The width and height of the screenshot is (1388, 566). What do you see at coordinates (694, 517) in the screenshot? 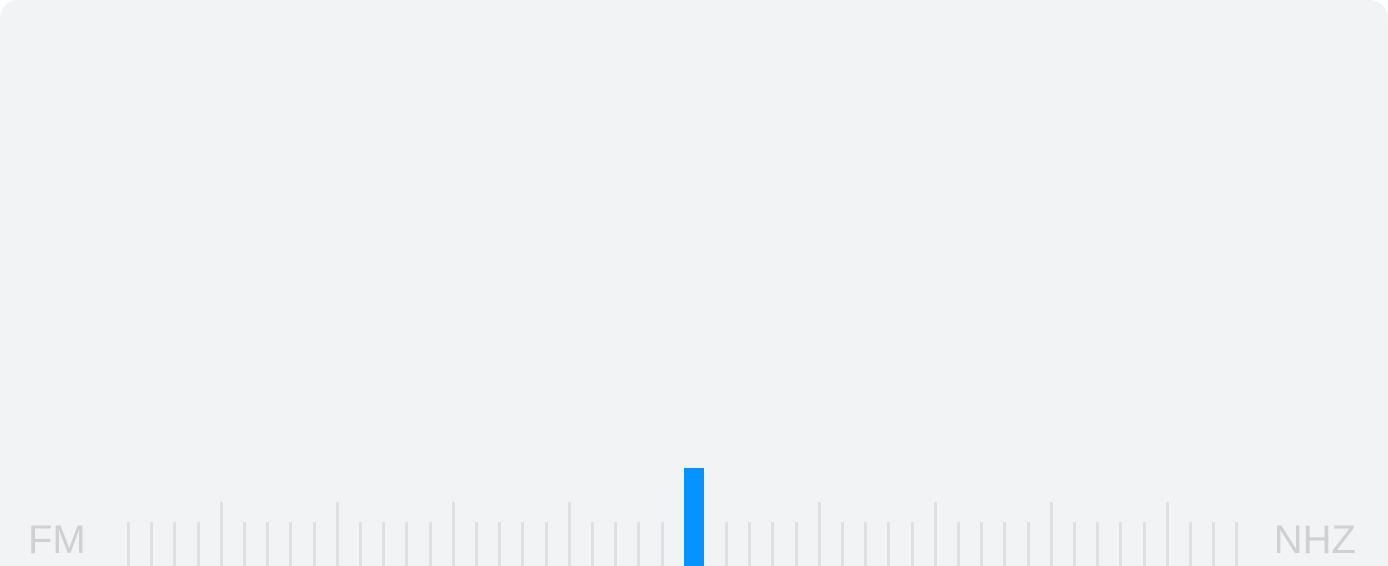
I see `tuning-needle` at bounding box center [694, 517].